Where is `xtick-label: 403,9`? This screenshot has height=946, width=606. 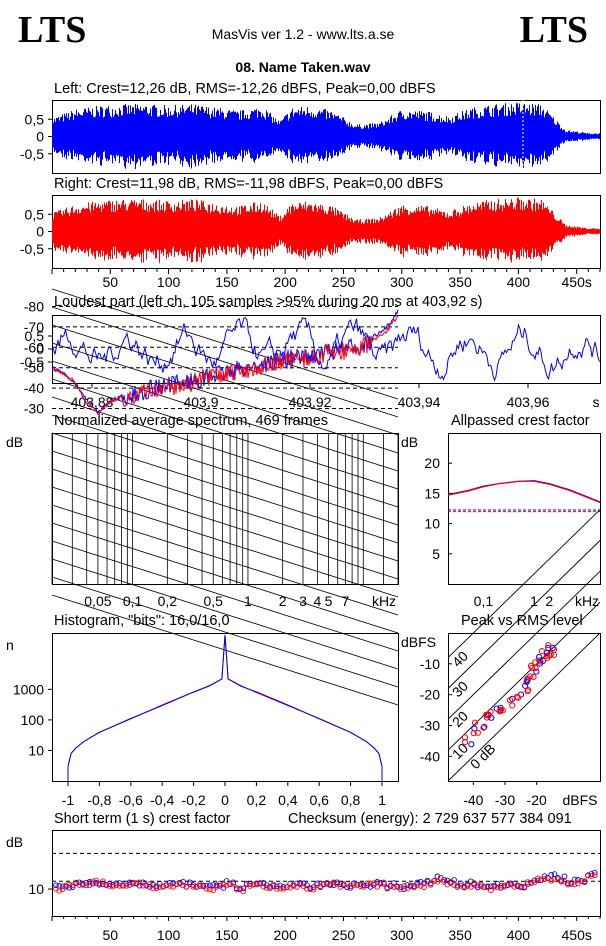
xtick-label: 403,9 is located at coordinates (200, 402).